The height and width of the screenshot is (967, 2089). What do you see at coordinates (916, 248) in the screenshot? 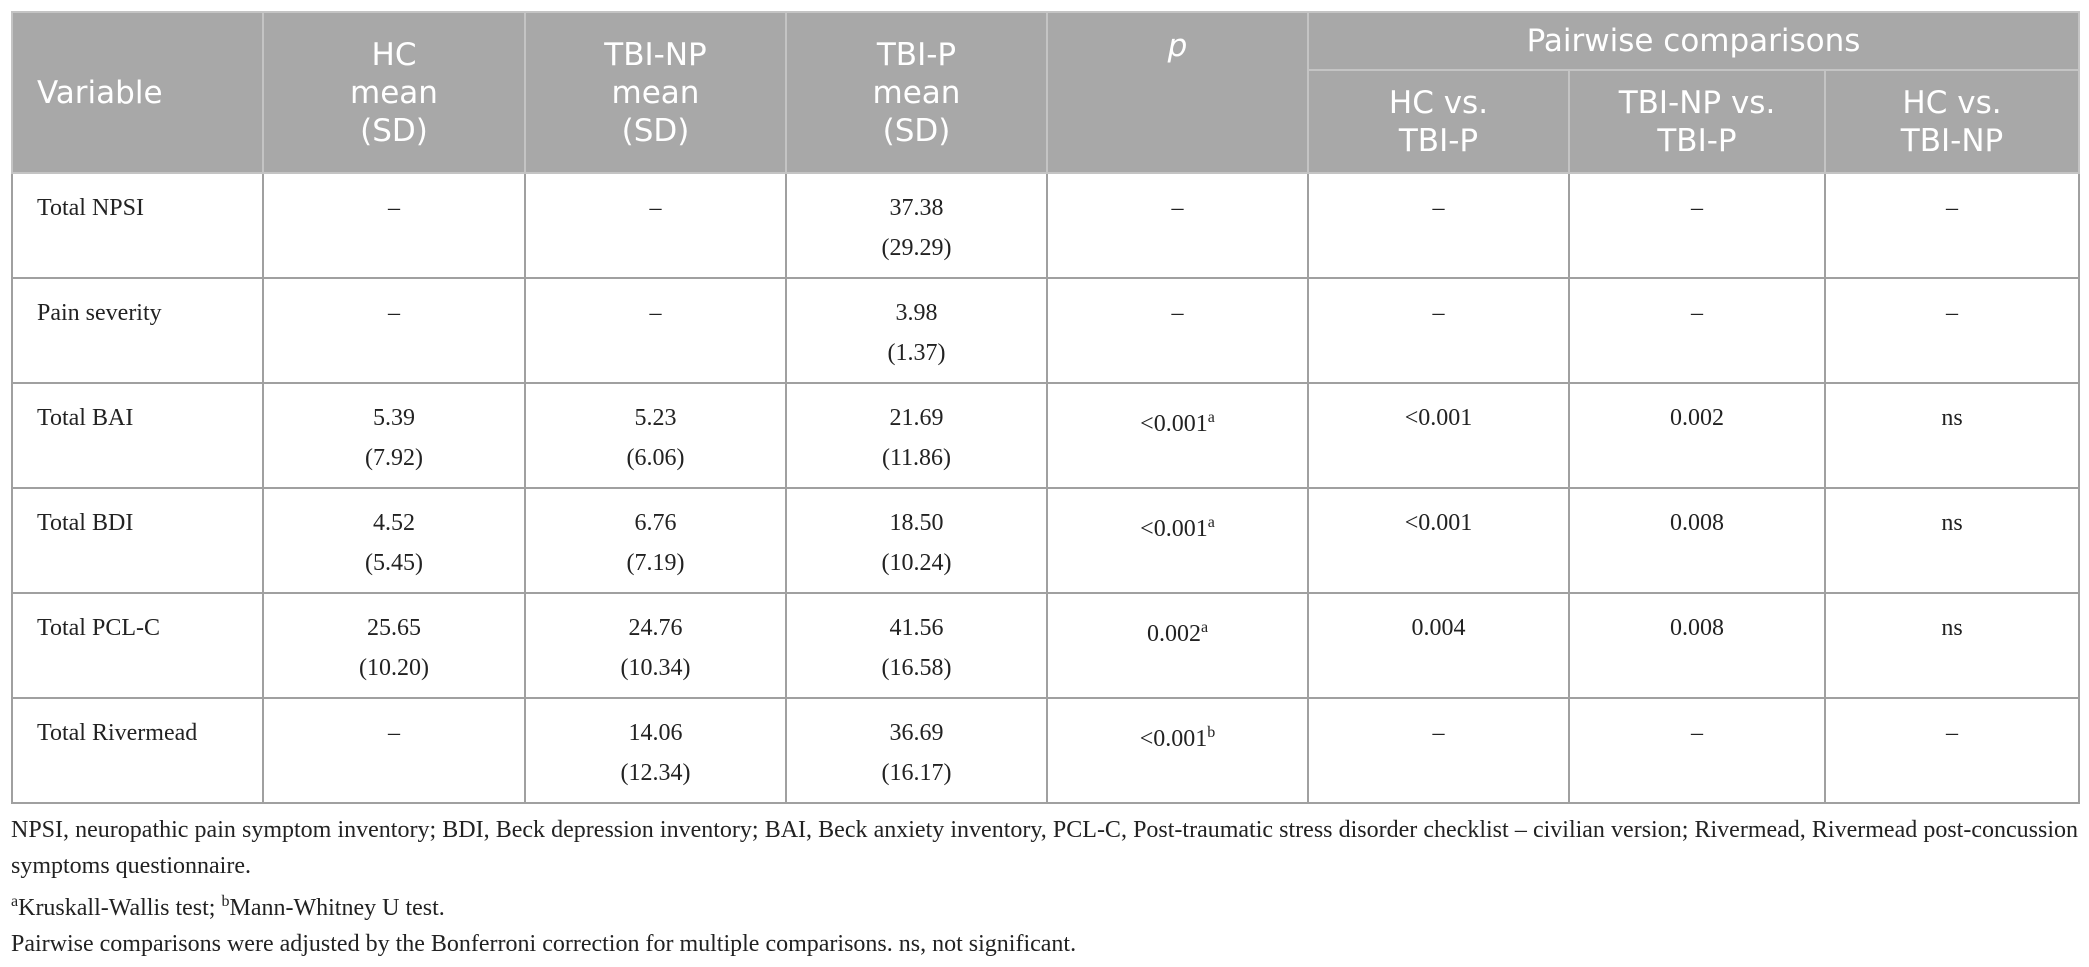
I see `cell-line: (29.29)` at bounding box center [916, 248].